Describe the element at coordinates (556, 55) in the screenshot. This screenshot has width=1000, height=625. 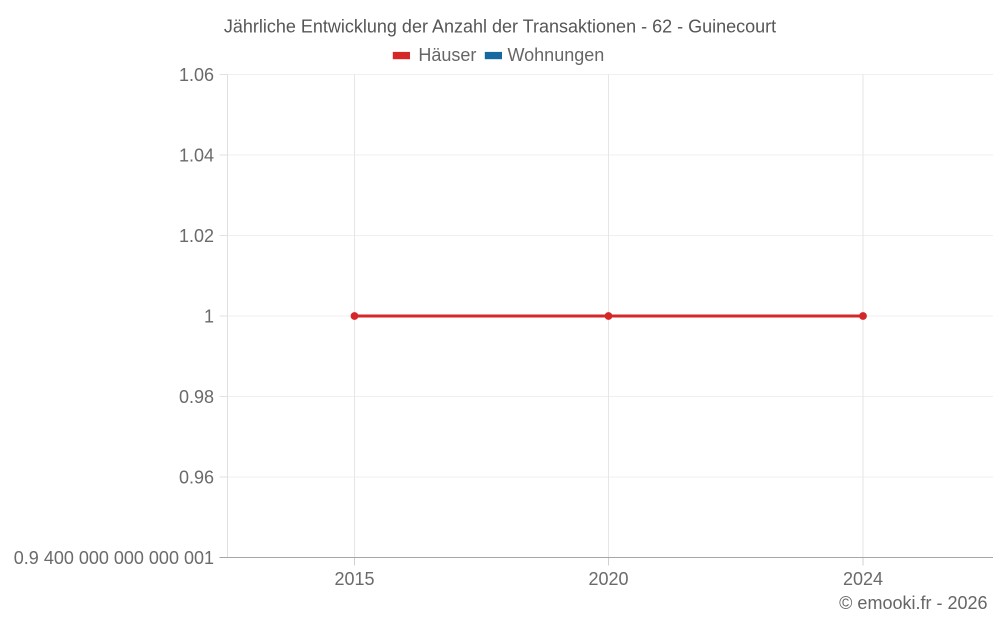
I see `svg-text: Wohnungen` at that location.